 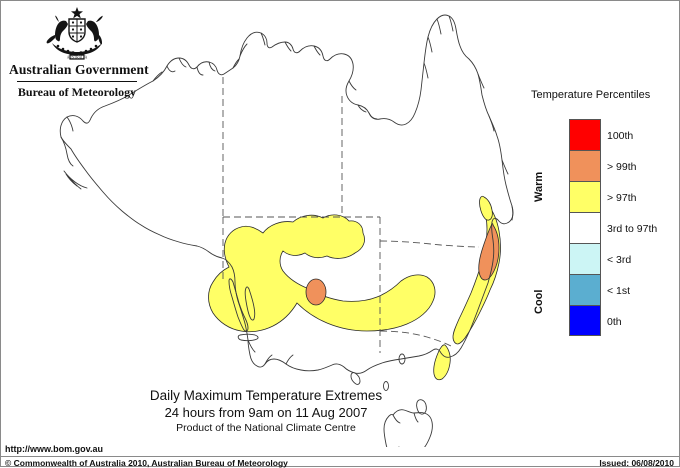 What do you see at coordinates (619, 260) in the screenshot?
I see `legend-label-lt3rd: < 3rd` at bounding box center [619, 260].